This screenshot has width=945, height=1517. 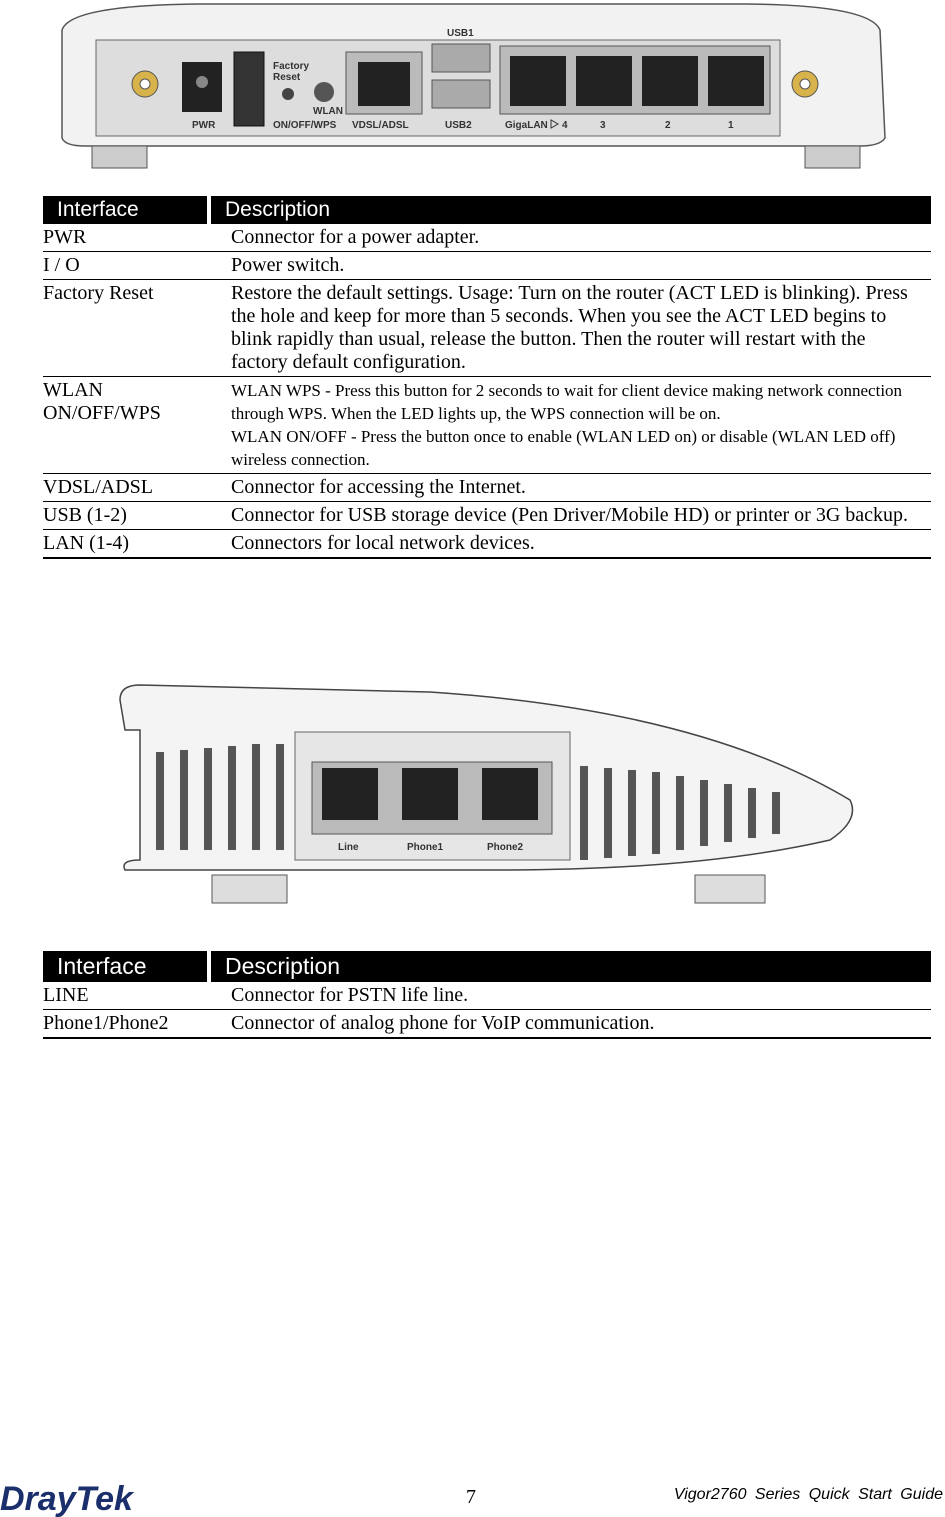 I want to click on description-cell: Connector for accessing the Internet., so click(x=570, y=487).